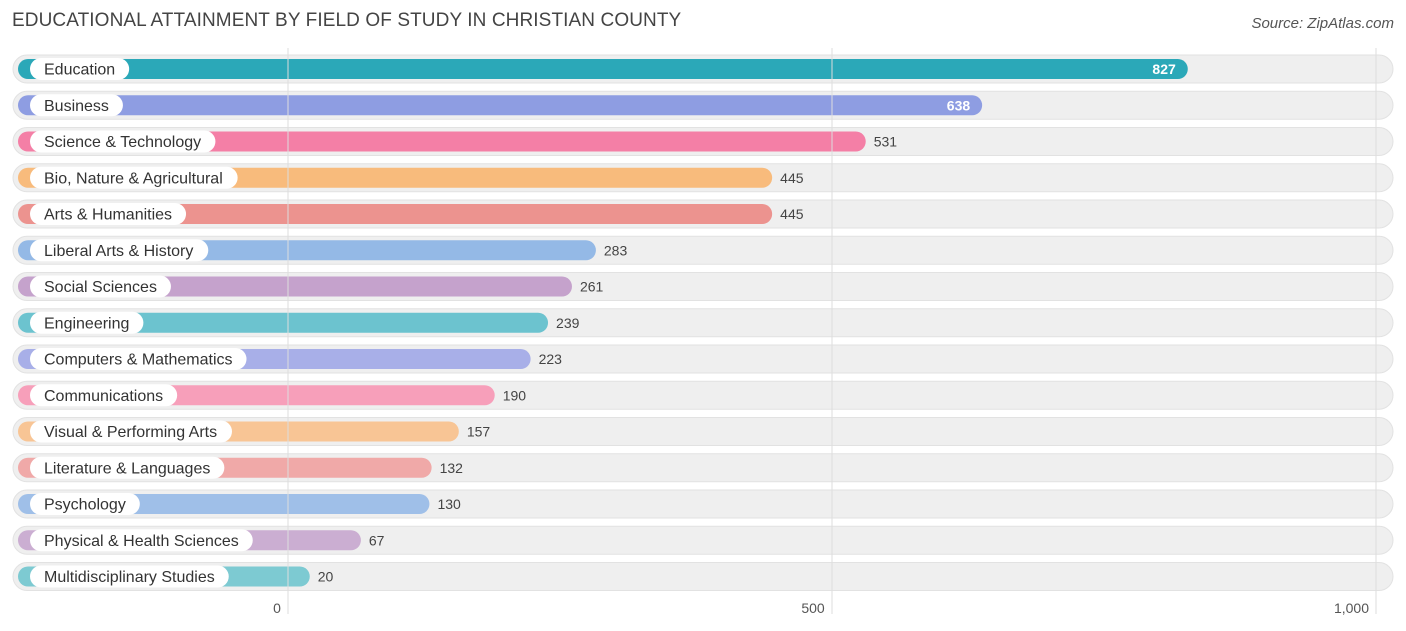 This screenshot has height=631, width=1406. I want to click on bar-row: Literature & Languages 132, so click(241, 467).